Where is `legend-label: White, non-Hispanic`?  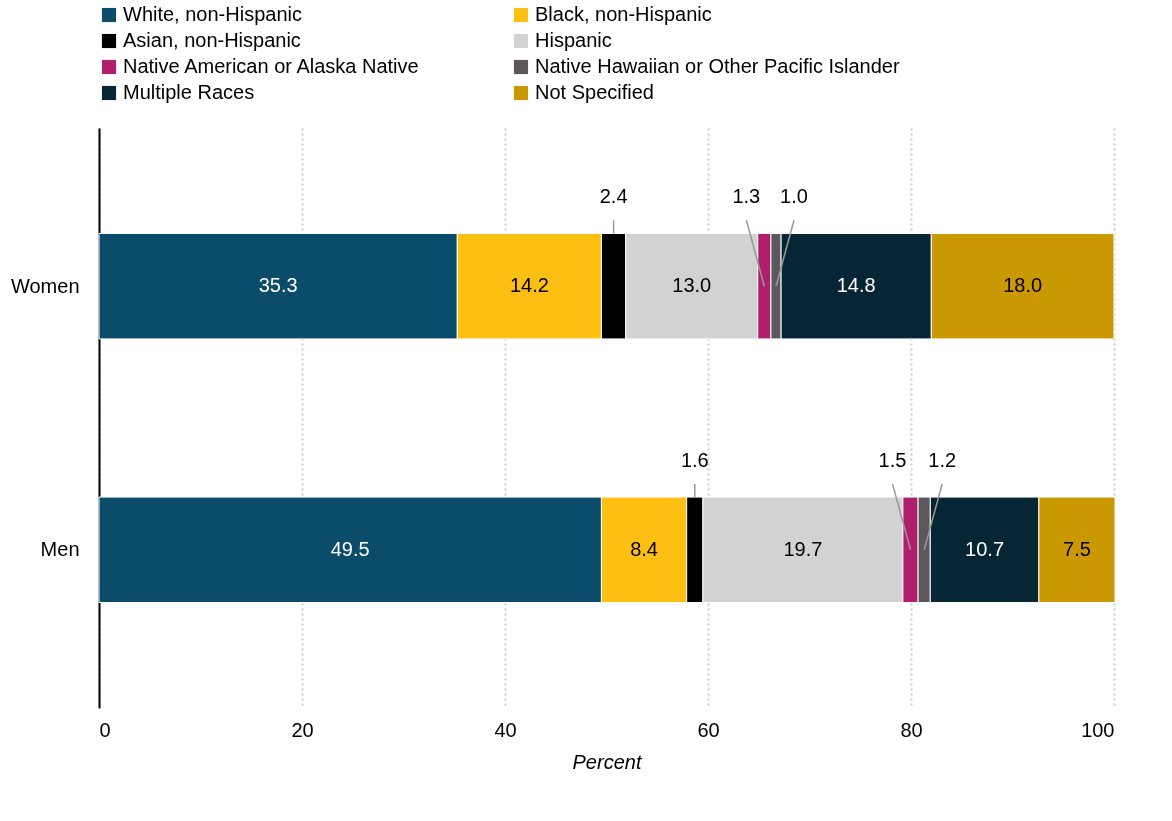 legend-label: White, non-Hispanic is located at coordinates (212, 14).